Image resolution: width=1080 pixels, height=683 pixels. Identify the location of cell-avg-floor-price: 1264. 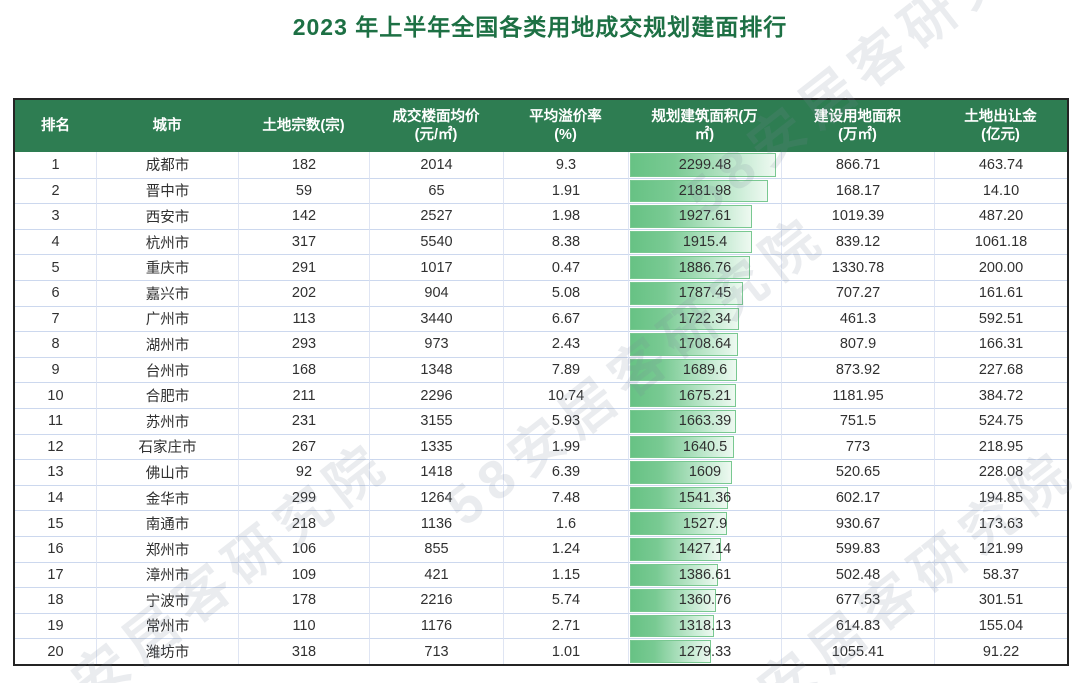
(436, 497).